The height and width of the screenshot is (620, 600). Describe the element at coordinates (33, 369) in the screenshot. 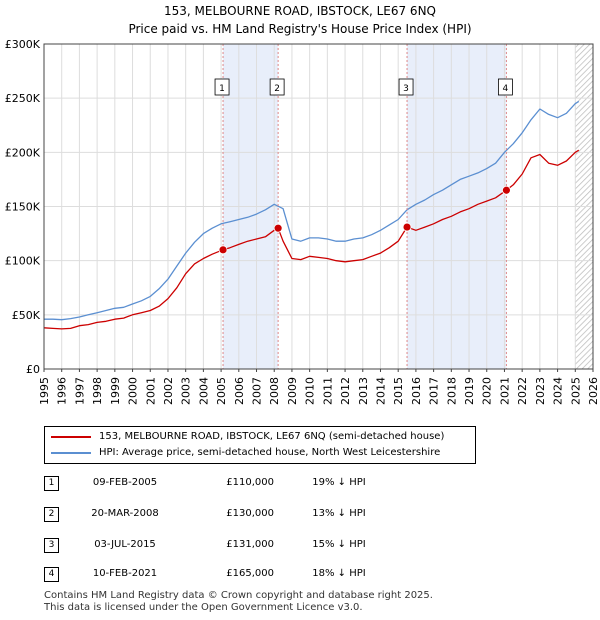

I see `y-tick-label: £0` at that location.